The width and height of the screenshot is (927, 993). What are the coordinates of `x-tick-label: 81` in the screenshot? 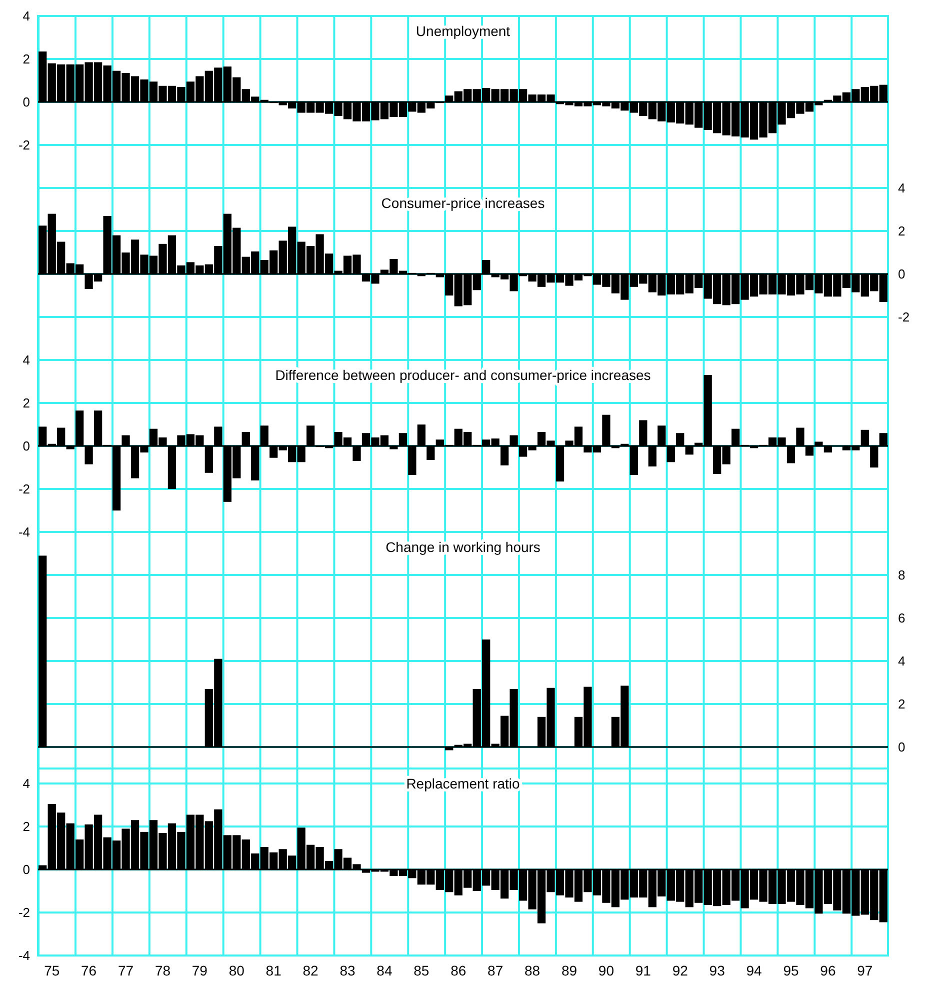 It's located at (274, 970).